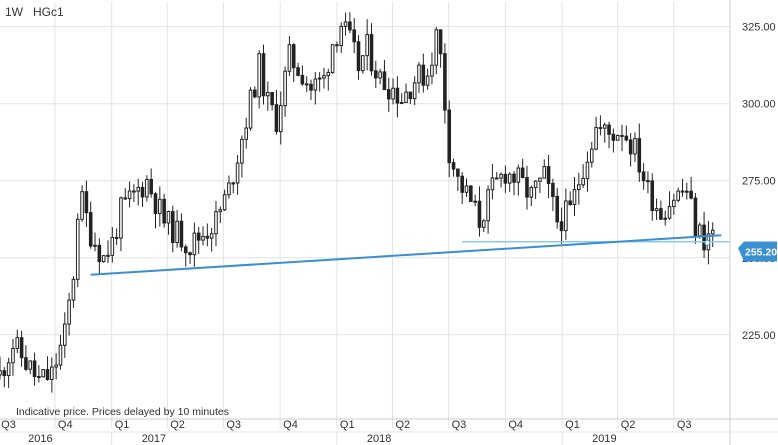 The image size is (778, 445). I want to click on last-price-tag: 255.20, so click(757, 251).